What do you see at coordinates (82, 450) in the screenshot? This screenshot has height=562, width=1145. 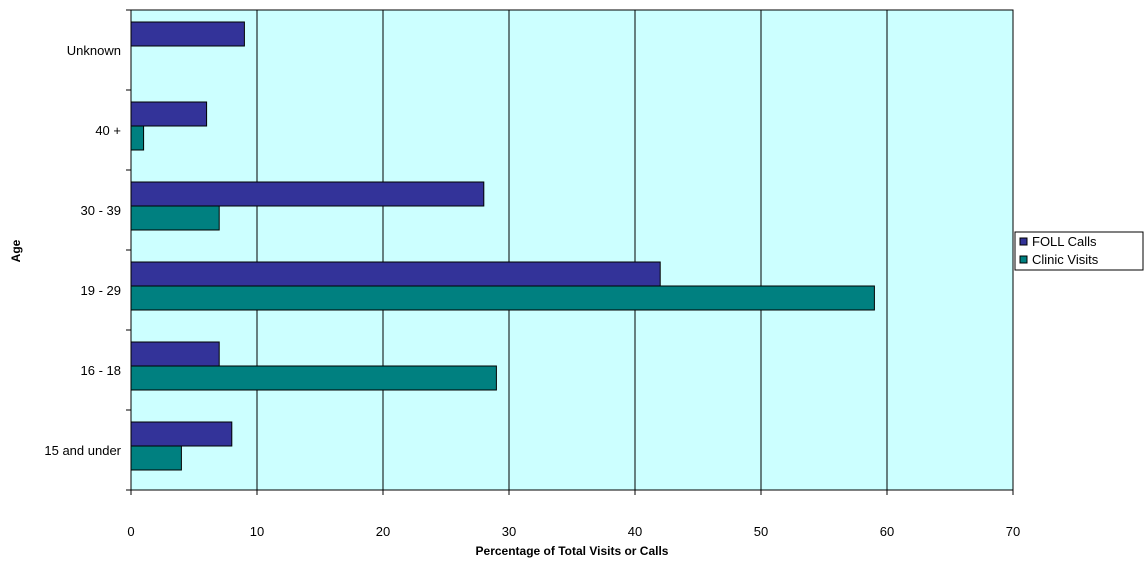 I see `y-tick-label: 15 and under` at bounding box center [82, 450].